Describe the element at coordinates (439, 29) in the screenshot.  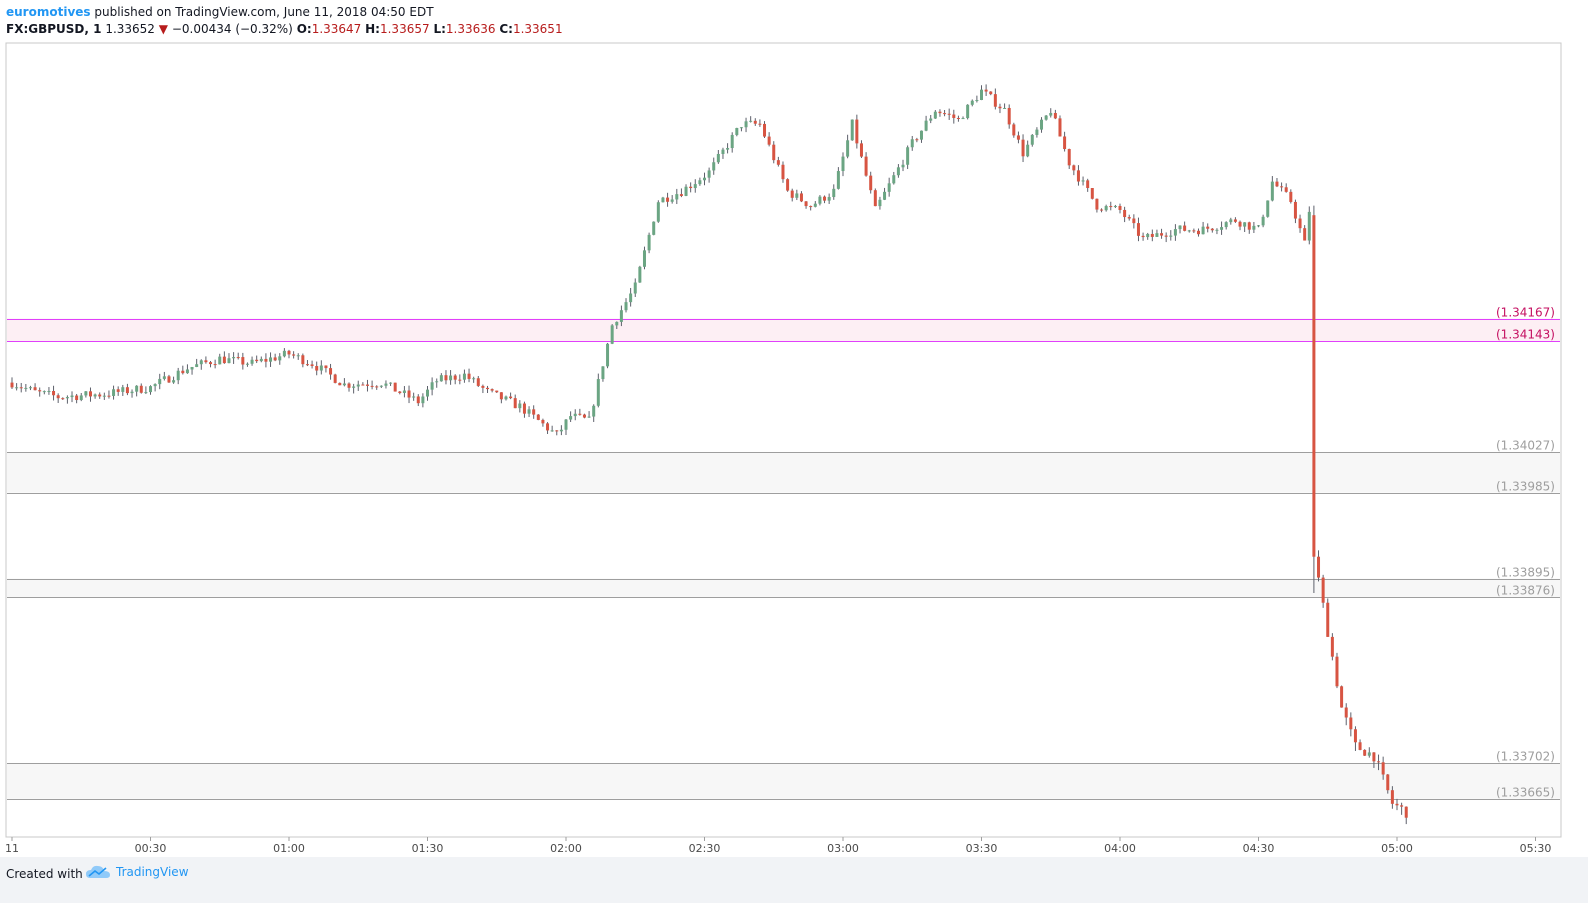
I see `low-label: L:` at that location.